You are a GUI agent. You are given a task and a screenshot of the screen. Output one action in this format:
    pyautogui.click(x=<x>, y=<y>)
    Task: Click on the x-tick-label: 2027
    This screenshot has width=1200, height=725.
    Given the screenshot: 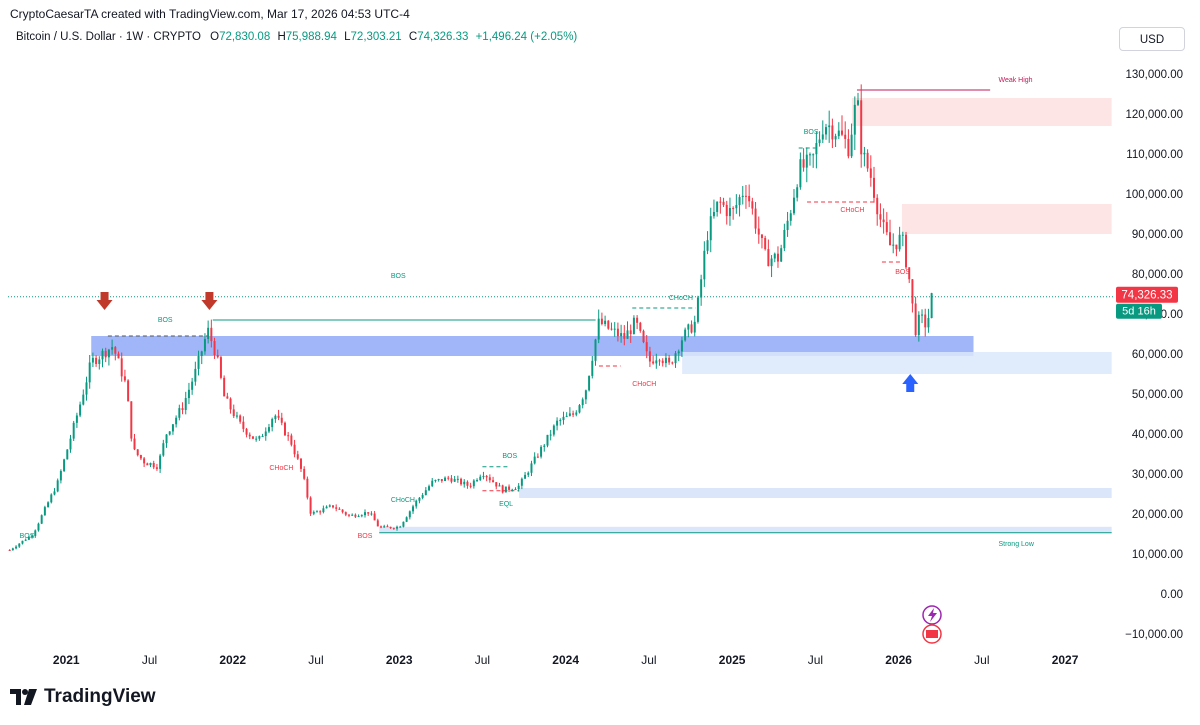 What is the action you would take?
    pyautogui.click(x=1065, y=660)
    